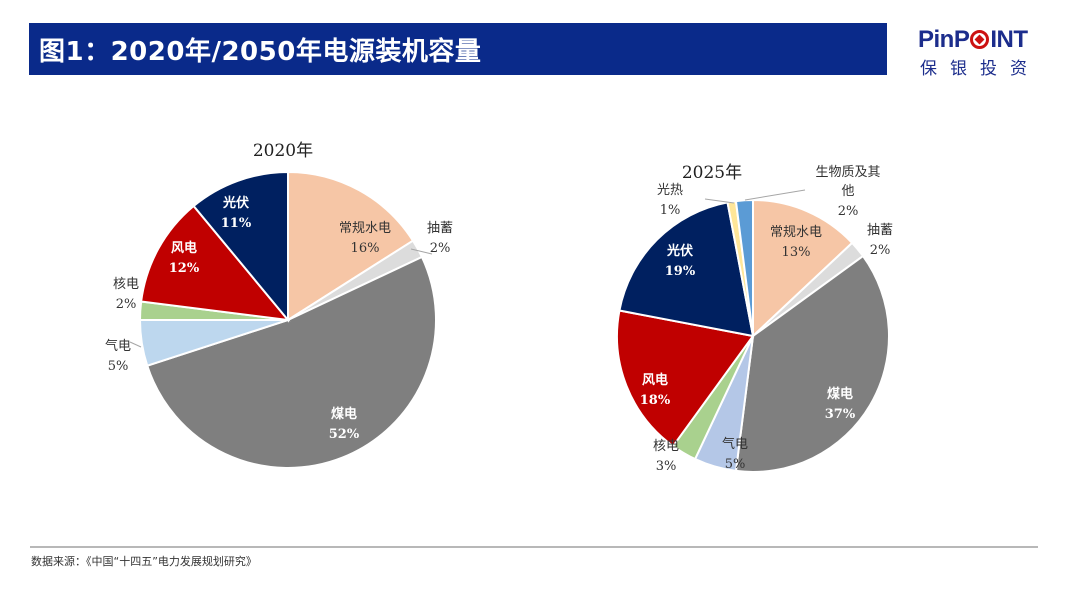 Image resolution: width=1080 pixels, height=608 pixels. What do you see at coordinates (670, 210) in the screenshot?
I see `slice-label-value: 1%` at bounding box center [670, 210].